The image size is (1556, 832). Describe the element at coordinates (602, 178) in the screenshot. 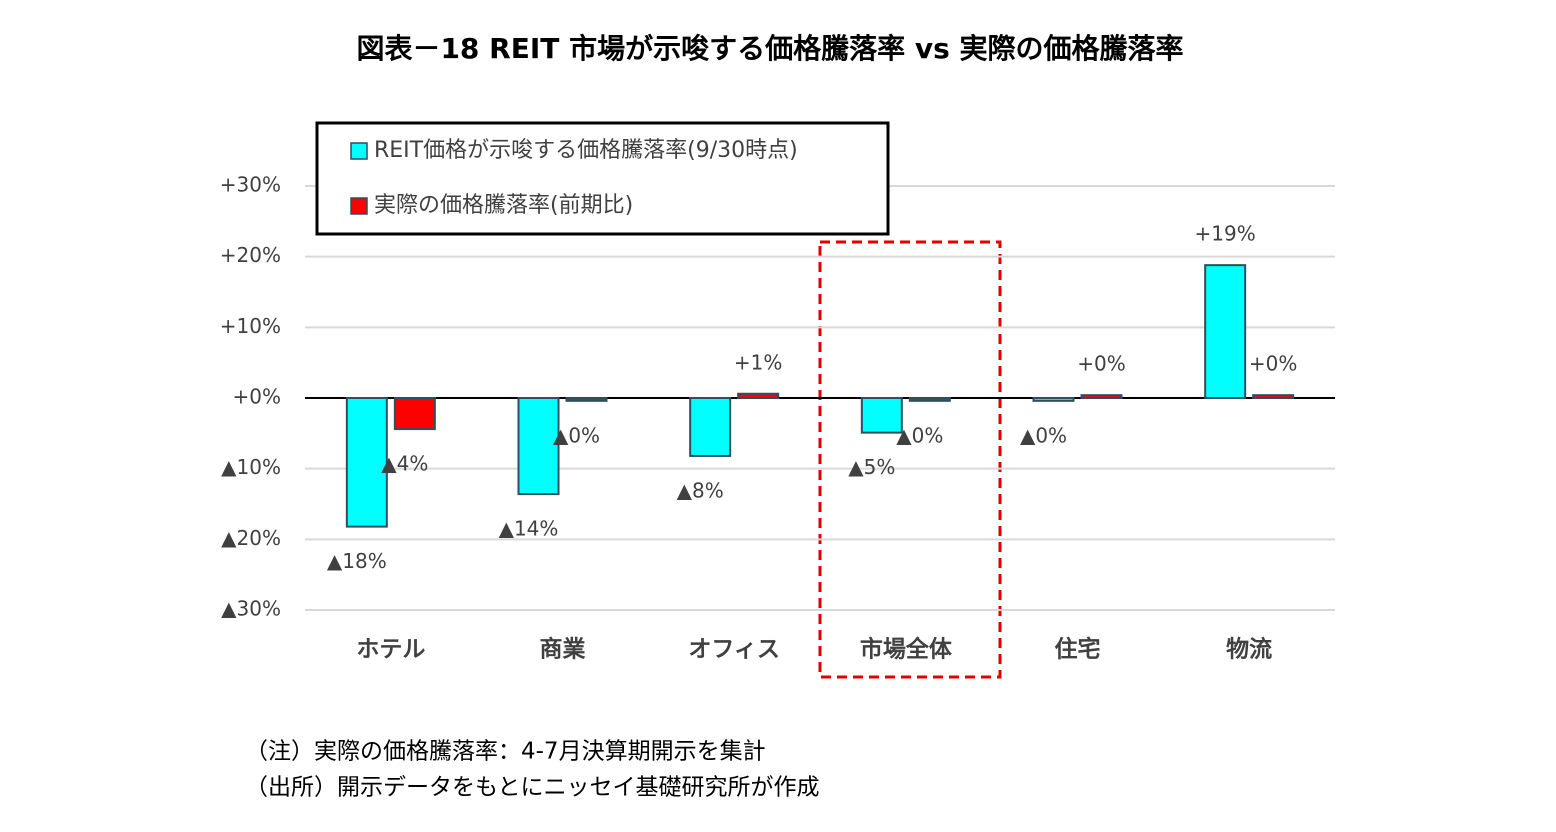

I see `legend-box` at that location.